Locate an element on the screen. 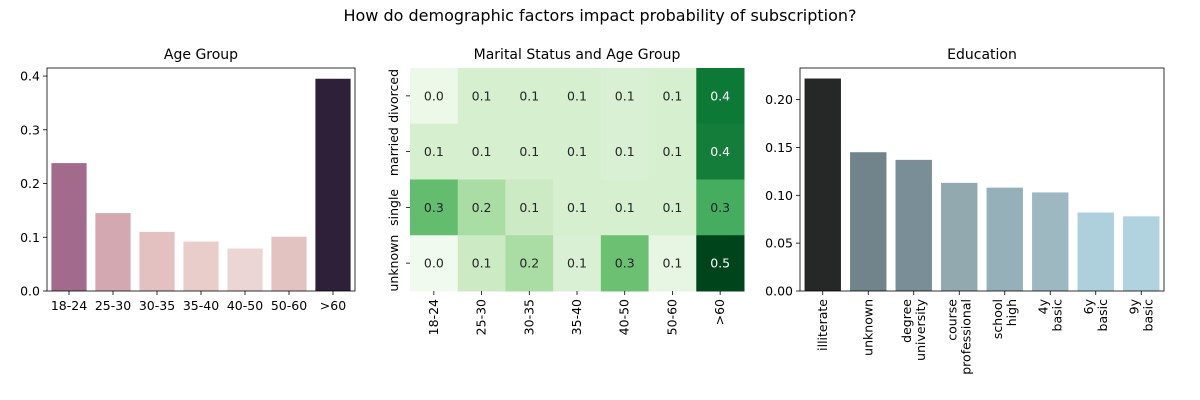  chart-title: Education is located at coordinates (982, 55).